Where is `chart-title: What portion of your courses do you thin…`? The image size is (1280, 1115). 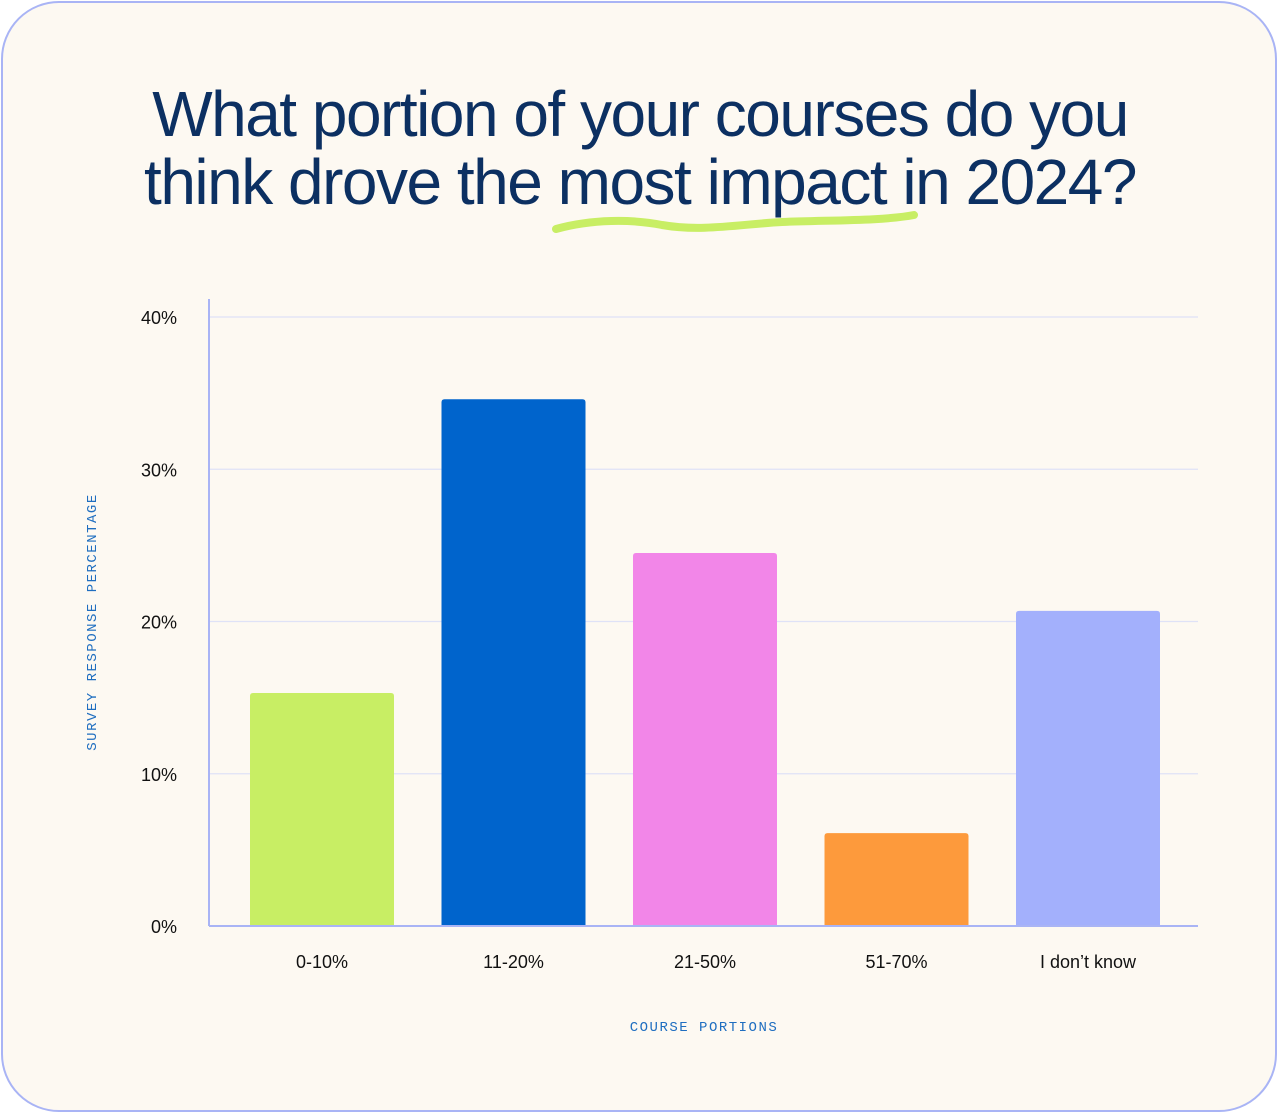
chart-title: What portion of your courses do you thin… is located at coordinates (640, 148).